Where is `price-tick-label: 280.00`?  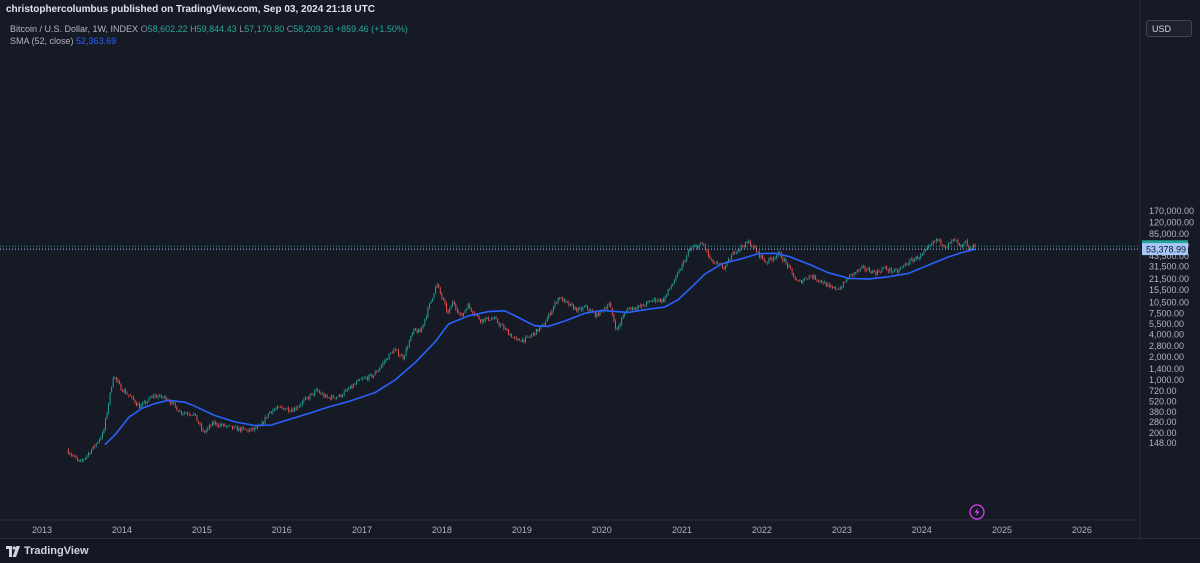 price-tick-label: 280.00 is located at coordinates (1163, 422).